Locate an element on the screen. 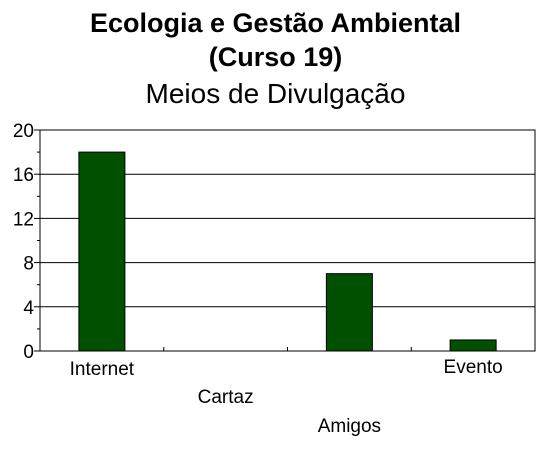 Image resolution: width=551 pixels, height=453 pixels. x-category-label: Amigos is located at coordinates (349, 426).